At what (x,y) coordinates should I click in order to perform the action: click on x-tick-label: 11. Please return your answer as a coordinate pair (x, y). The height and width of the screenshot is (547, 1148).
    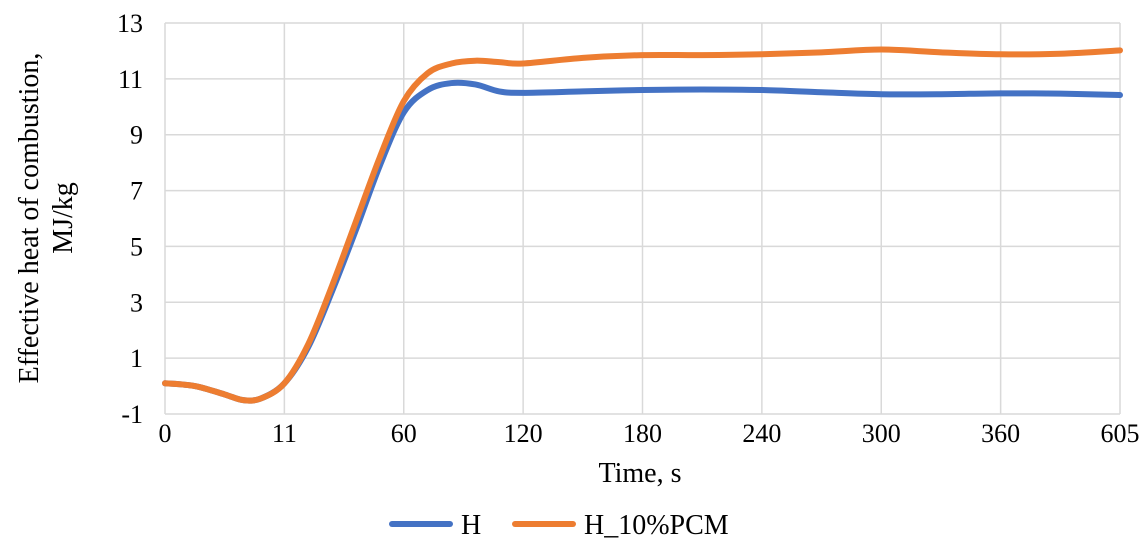
    Looking at the image, I should click on (284, 433).